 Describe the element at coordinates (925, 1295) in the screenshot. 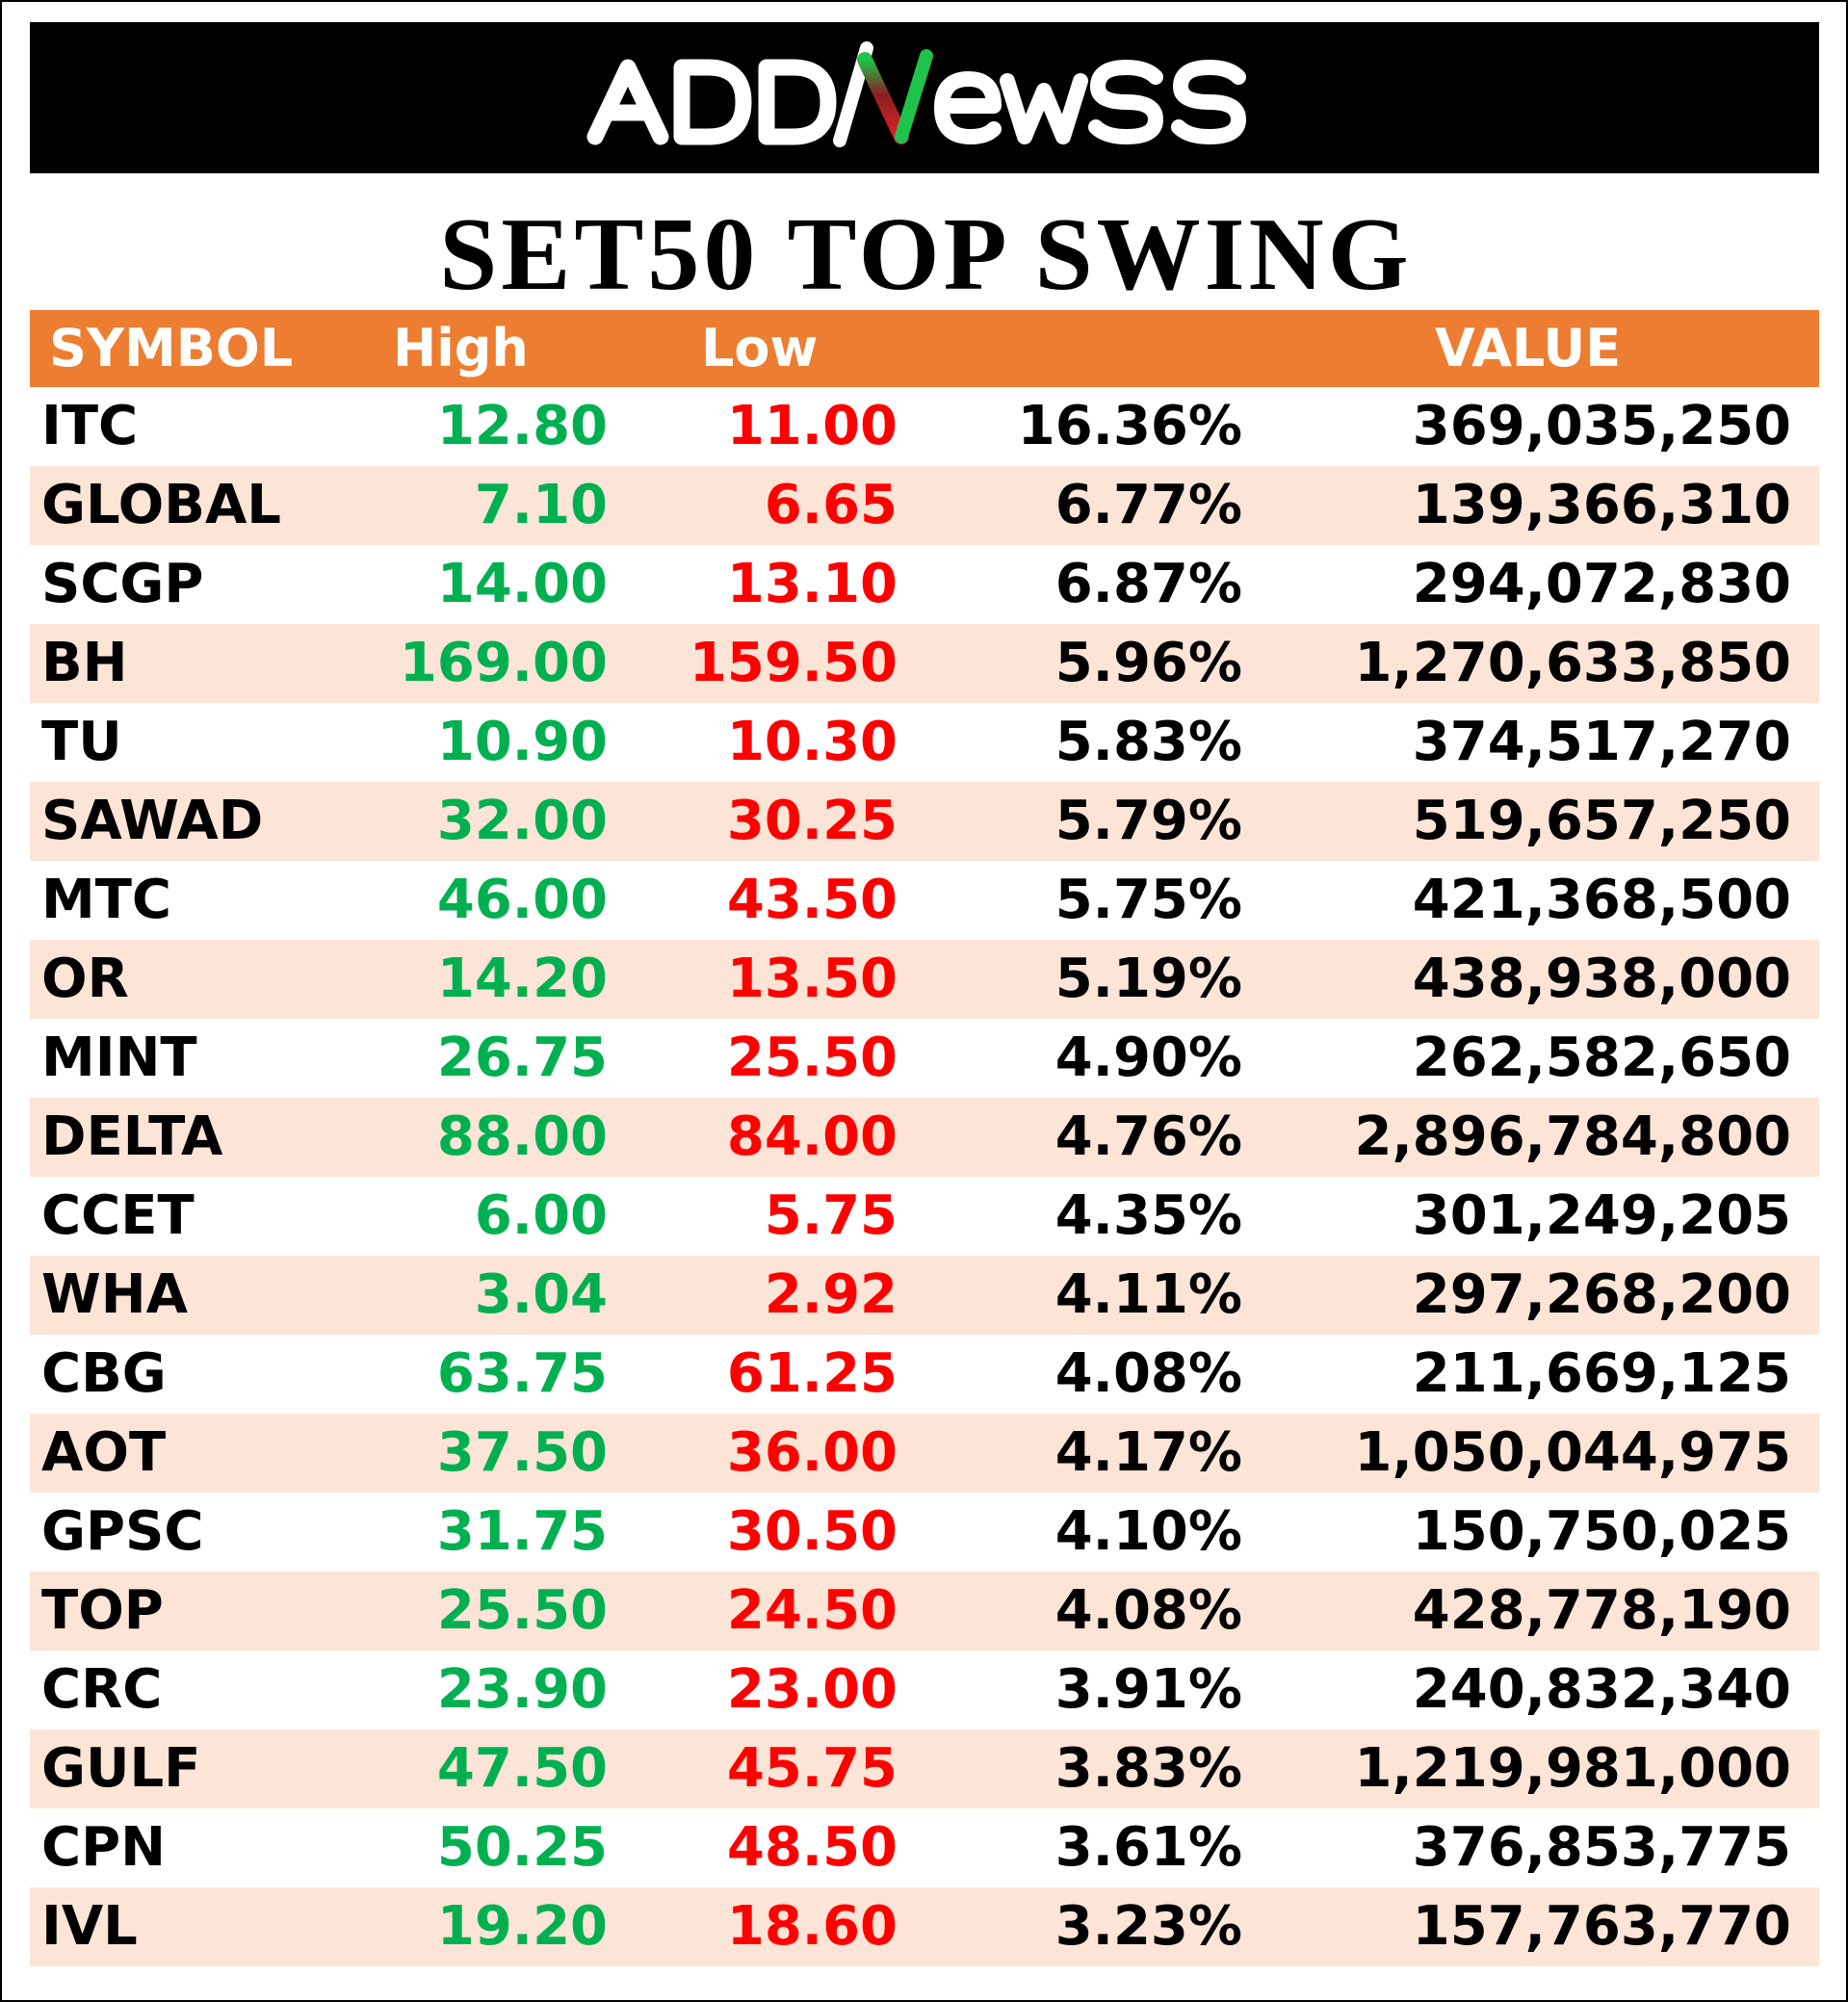

I see `table-row: WHA 3.04 2.92 4.11% 297,268,200` at that location.